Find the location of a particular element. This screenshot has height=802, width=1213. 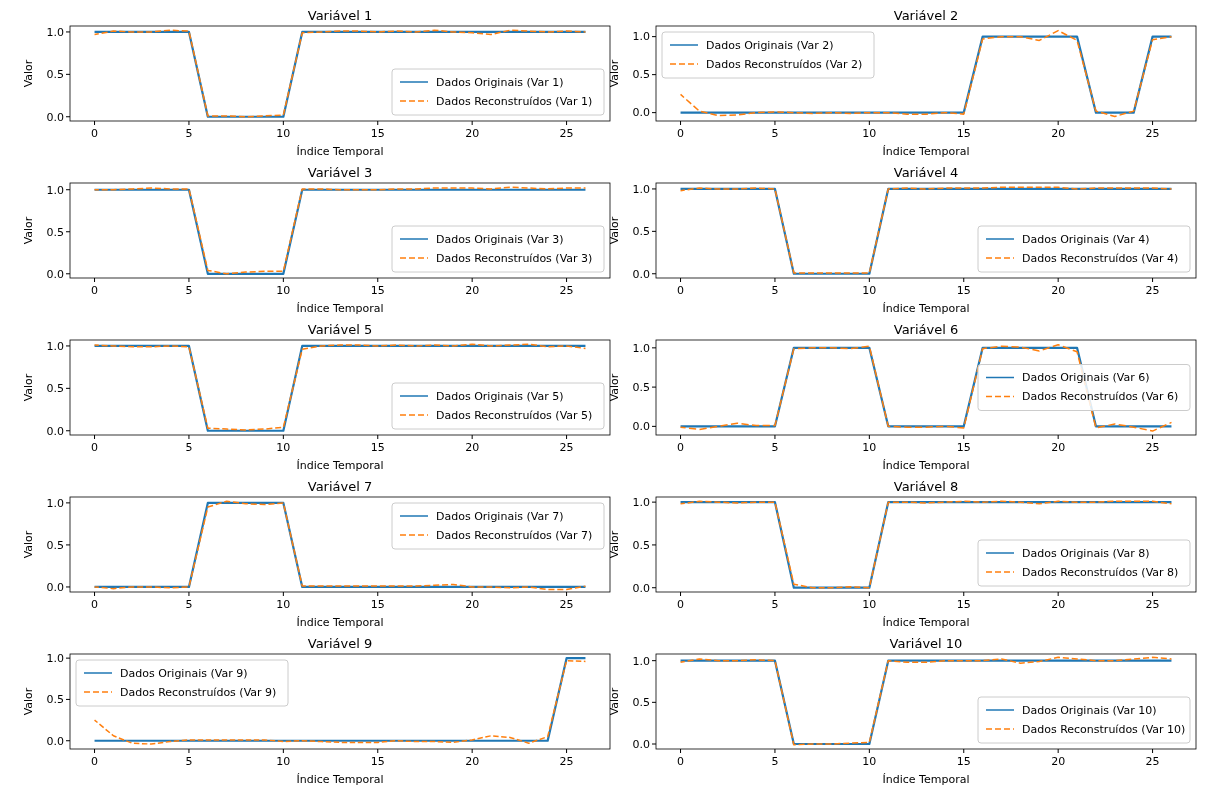

legend-label: Dados Originais (Var 4) is located at coordinates (1086, 239).